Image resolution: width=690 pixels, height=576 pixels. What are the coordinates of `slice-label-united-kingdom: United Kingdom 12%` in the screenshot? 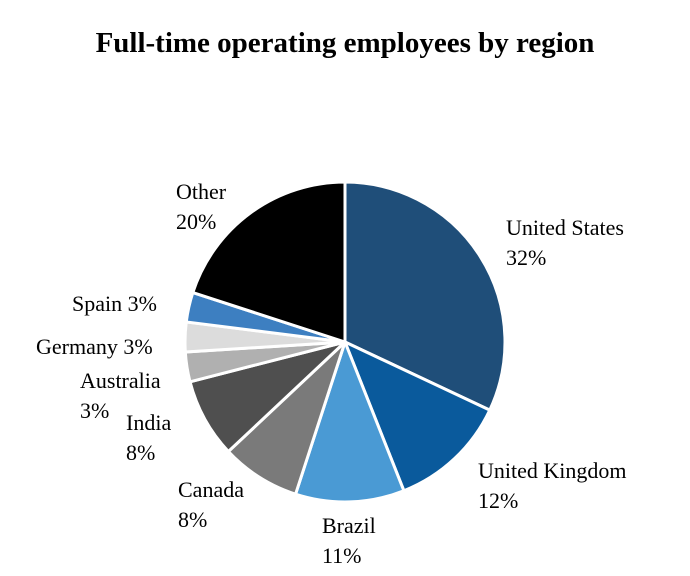 It's located at (552, 485).